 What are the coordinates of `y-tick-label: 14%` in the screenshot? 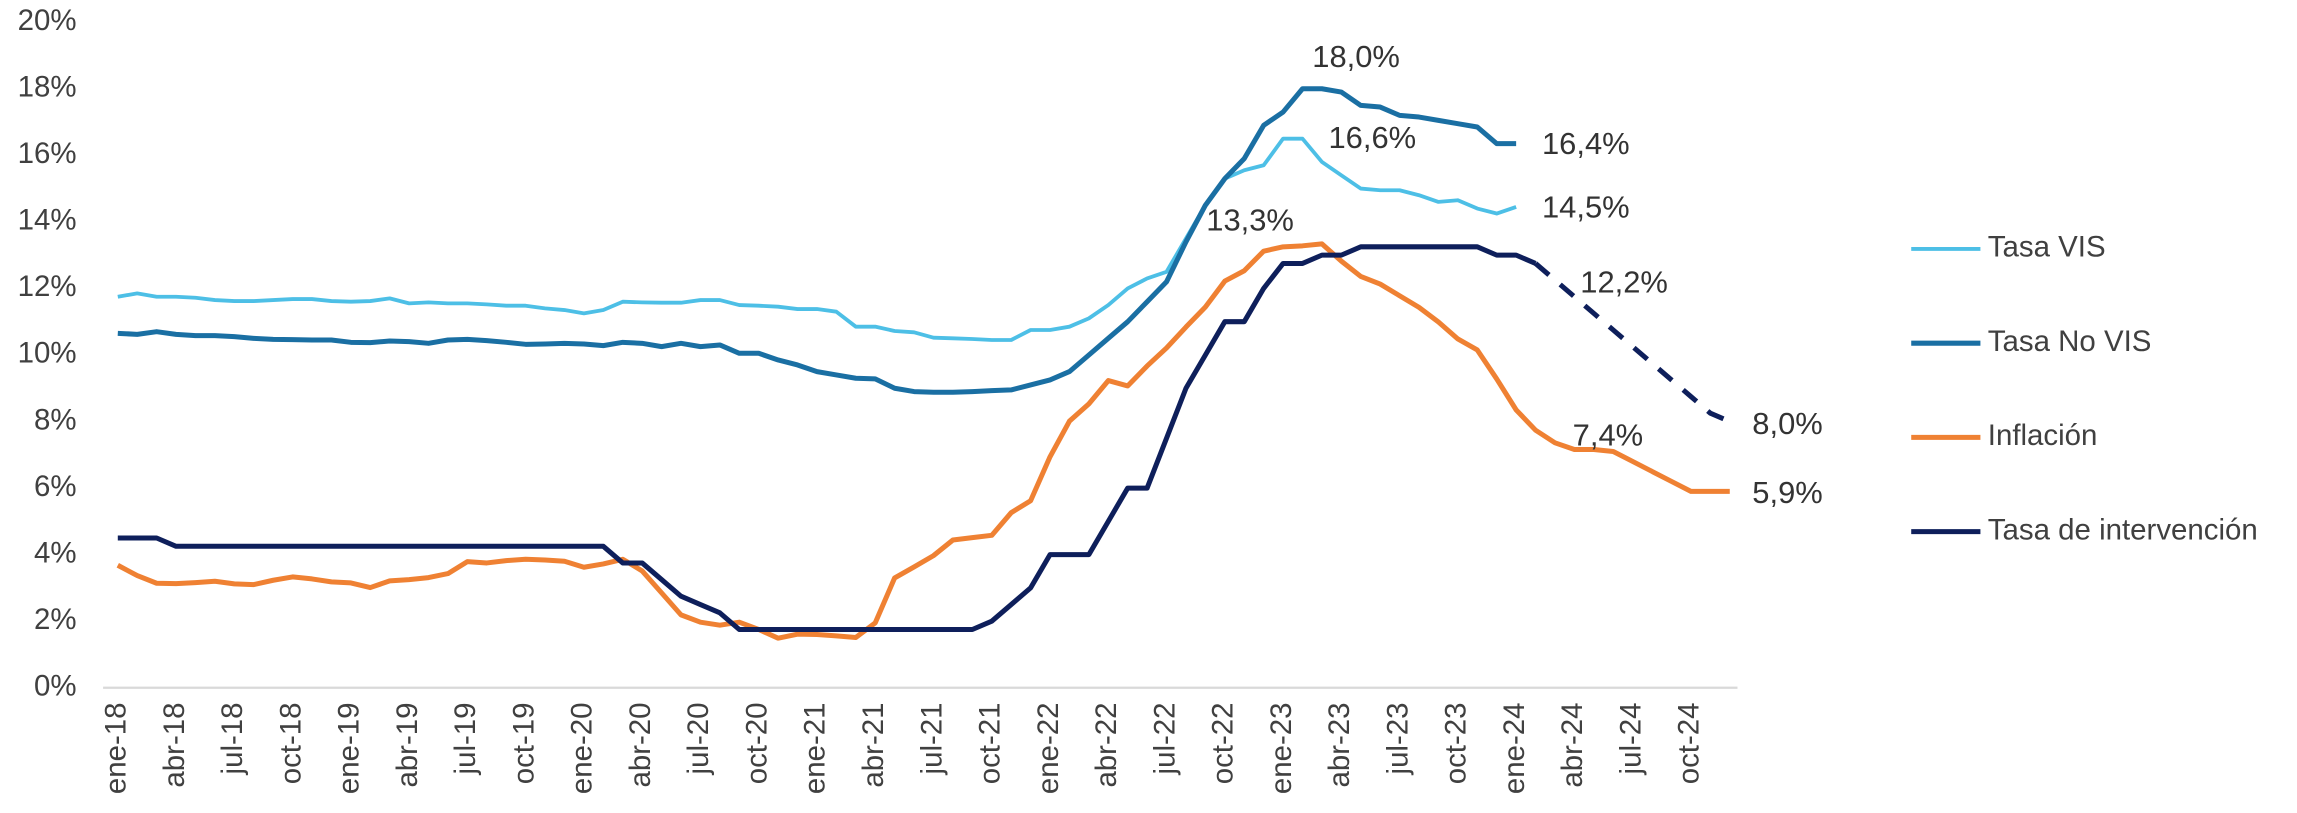 It's located at (47, 220).